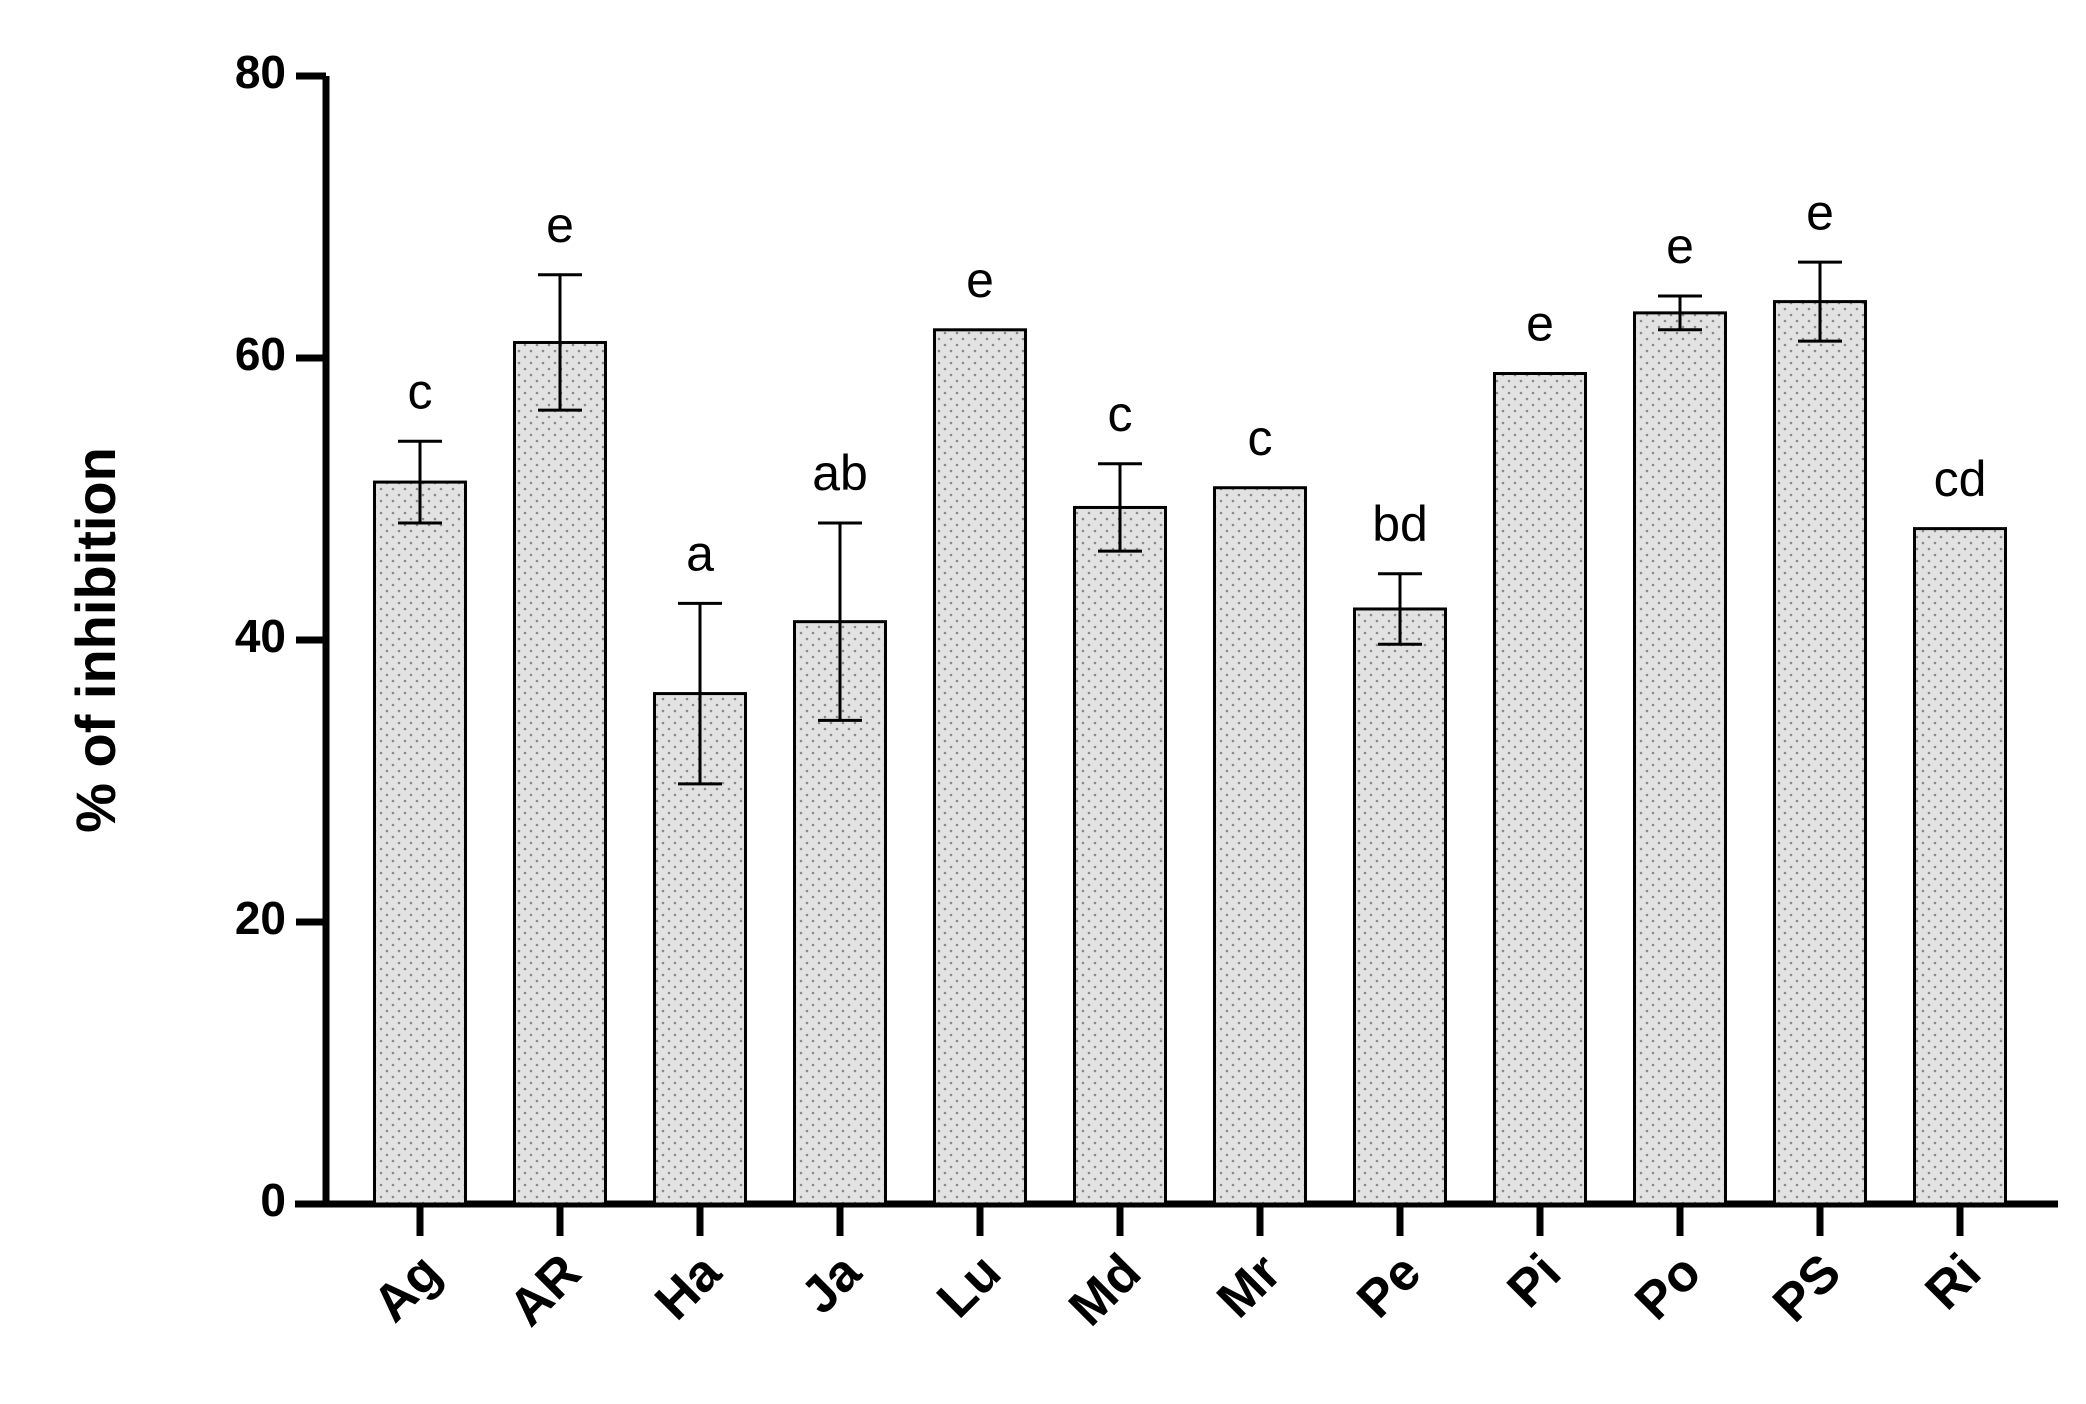 Image resolution: width=2086 pixels, height=1404 pixels. What do you see at coordinates (1960, 479) in the screenshot?
I see `significance-label: cd` at bounding box center [1960, 479].